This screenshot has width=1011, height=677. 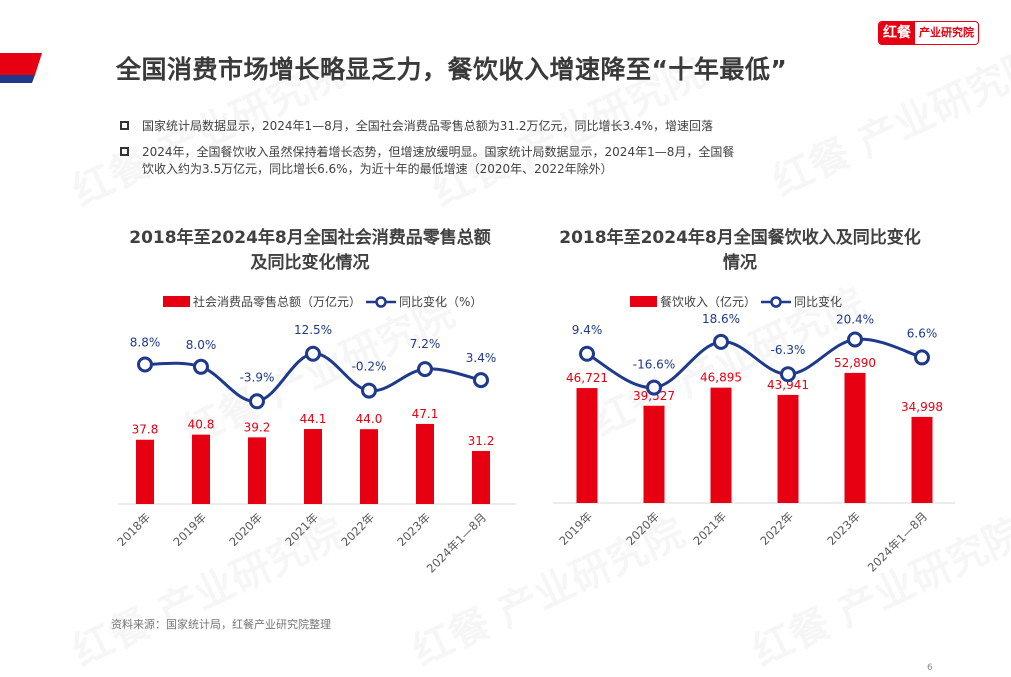 What do you see at coordinates (654, 365) in the screenshot?
I see `line-value-label: -16.6%` at bounding box center [654, 365].